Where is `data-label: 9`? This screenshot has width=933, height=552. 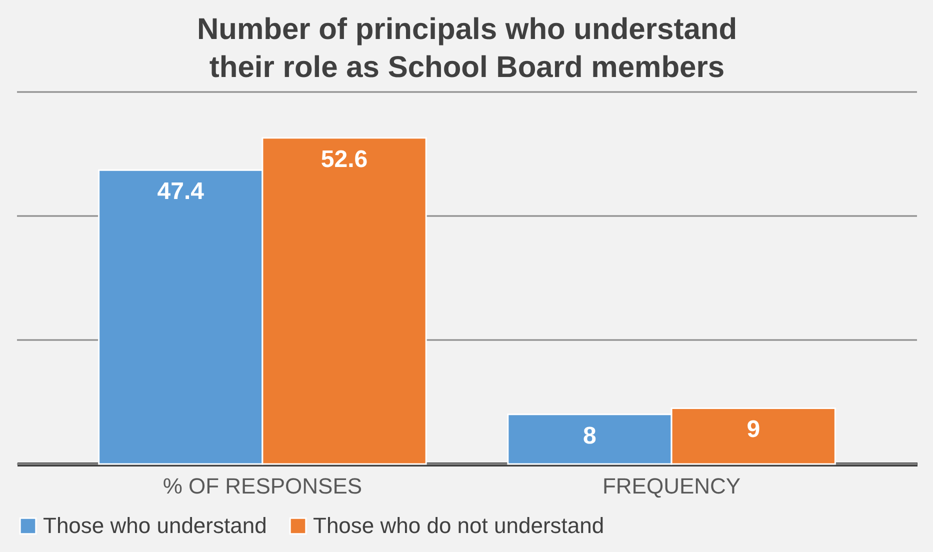 data-label: 9 is located at coordinates (753, 430).